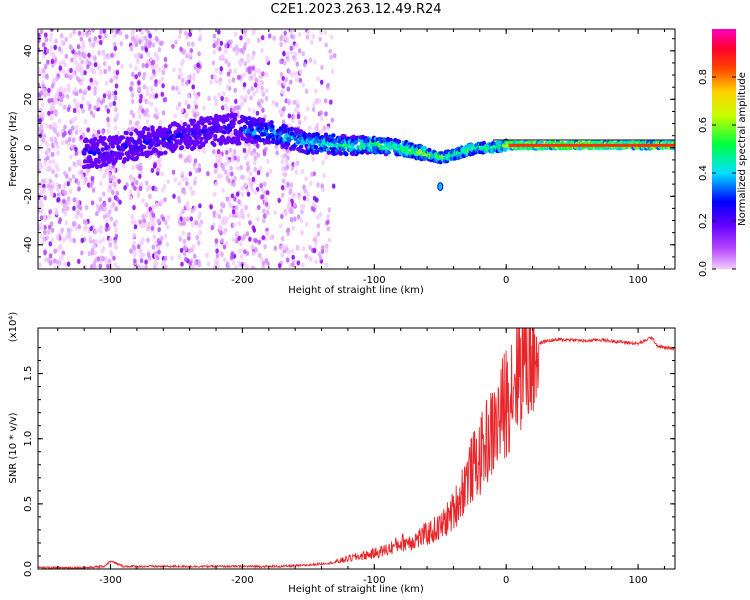  I want to click on x-tick-label: -300, so click(110, 280).